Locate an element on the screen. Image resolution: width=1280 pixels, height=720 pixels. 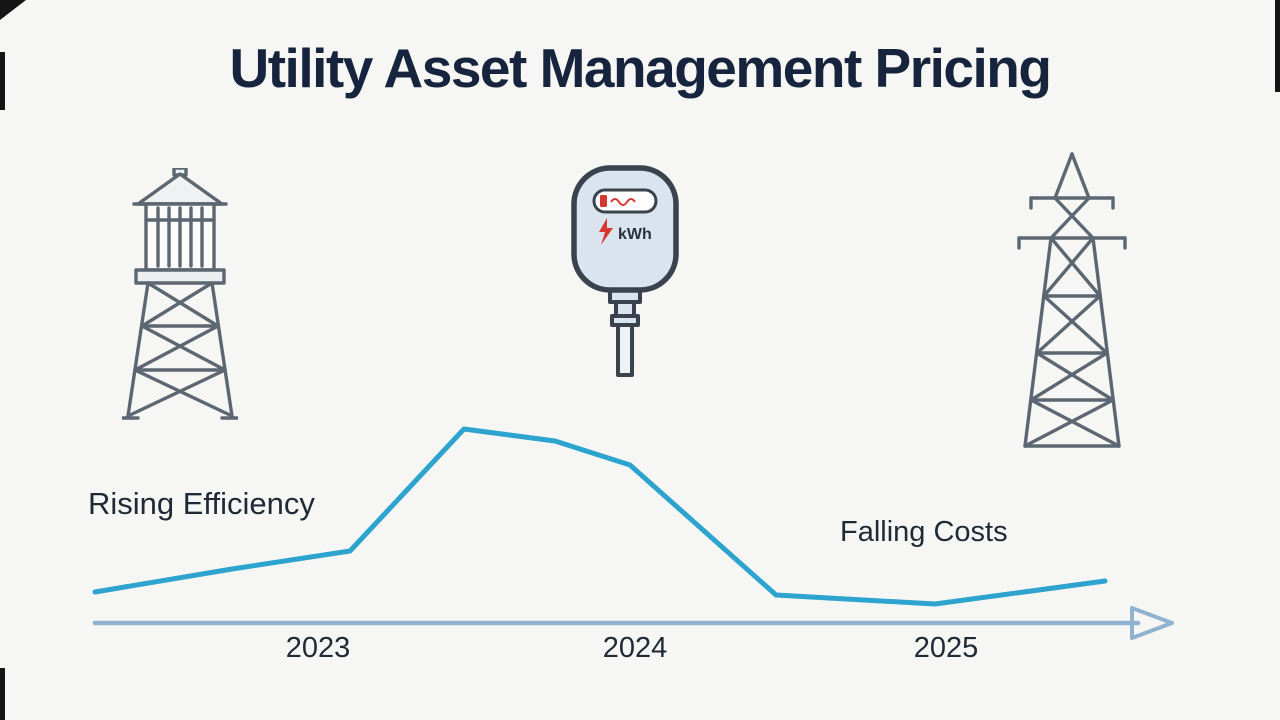
meter-display-squiggle is located at coordinates (623, 202).